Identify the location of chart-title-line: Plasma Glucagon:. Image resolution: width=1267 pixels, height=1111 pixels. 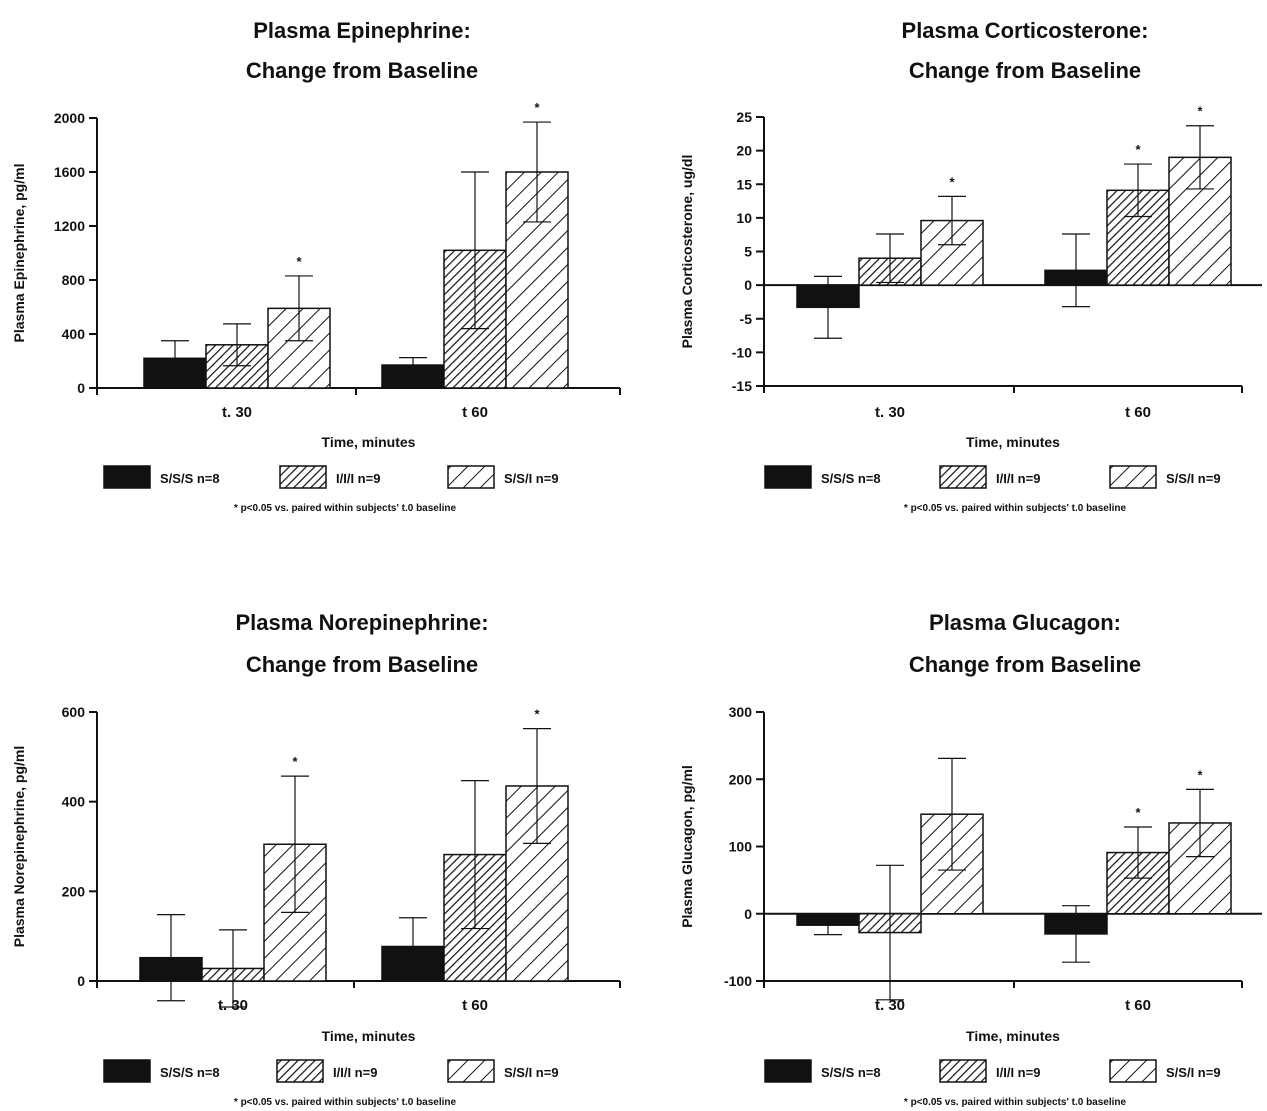
(1025, 622).